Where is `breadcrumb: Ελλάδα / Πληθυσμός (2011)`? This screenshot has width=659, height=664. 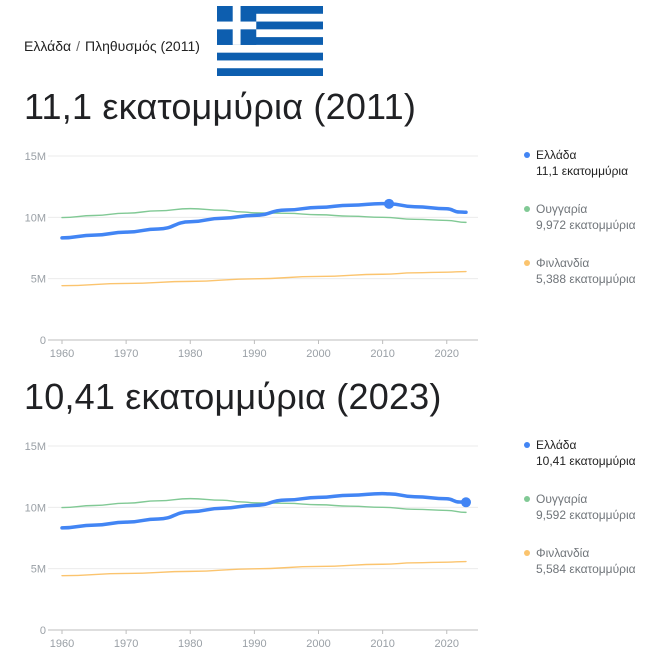 breadcrumb: Ελλάδα / Πληθυσμός (2011) is located at coordinates (112, 46).